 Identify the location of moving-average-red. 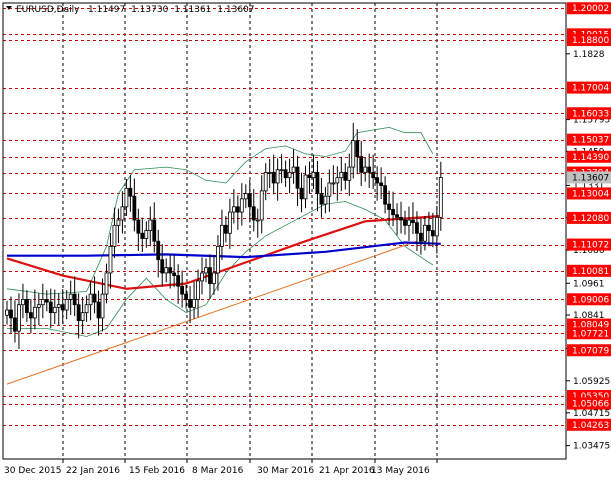
(223, 252).